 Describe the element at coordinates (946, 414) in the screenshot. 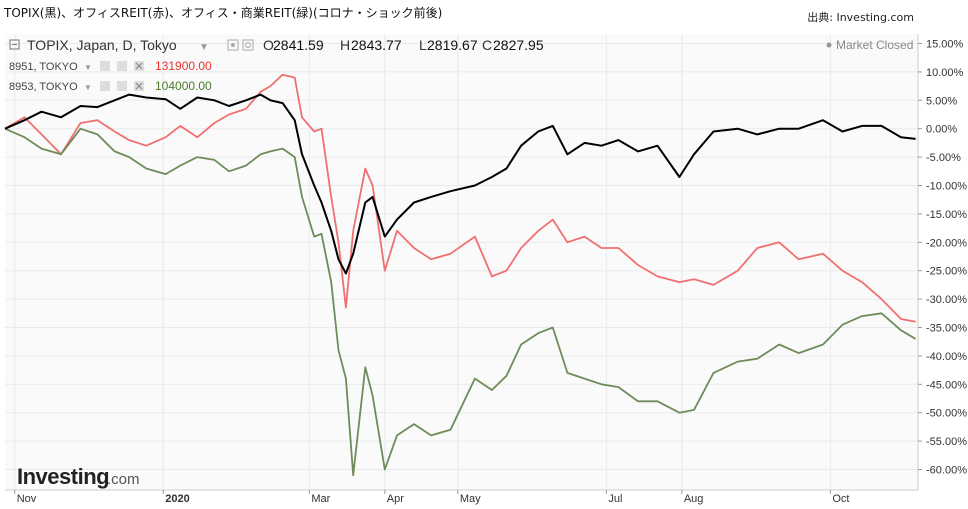

I see `y-tick-label: -50.00%` at that location.